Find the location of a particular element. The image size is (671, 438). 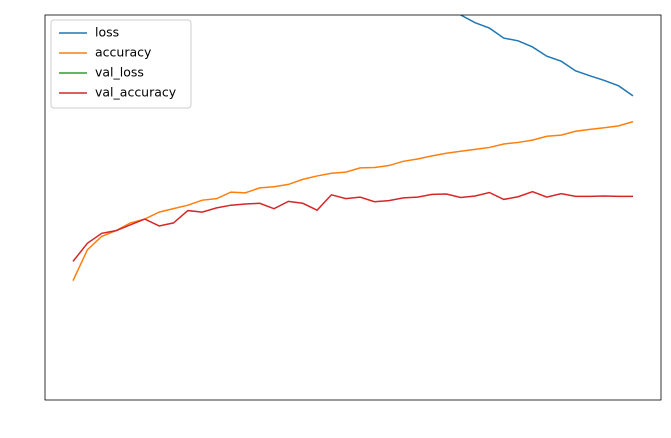

legend: loss accuracy val_loss val_accuracy is located at coordinates (121, 64).